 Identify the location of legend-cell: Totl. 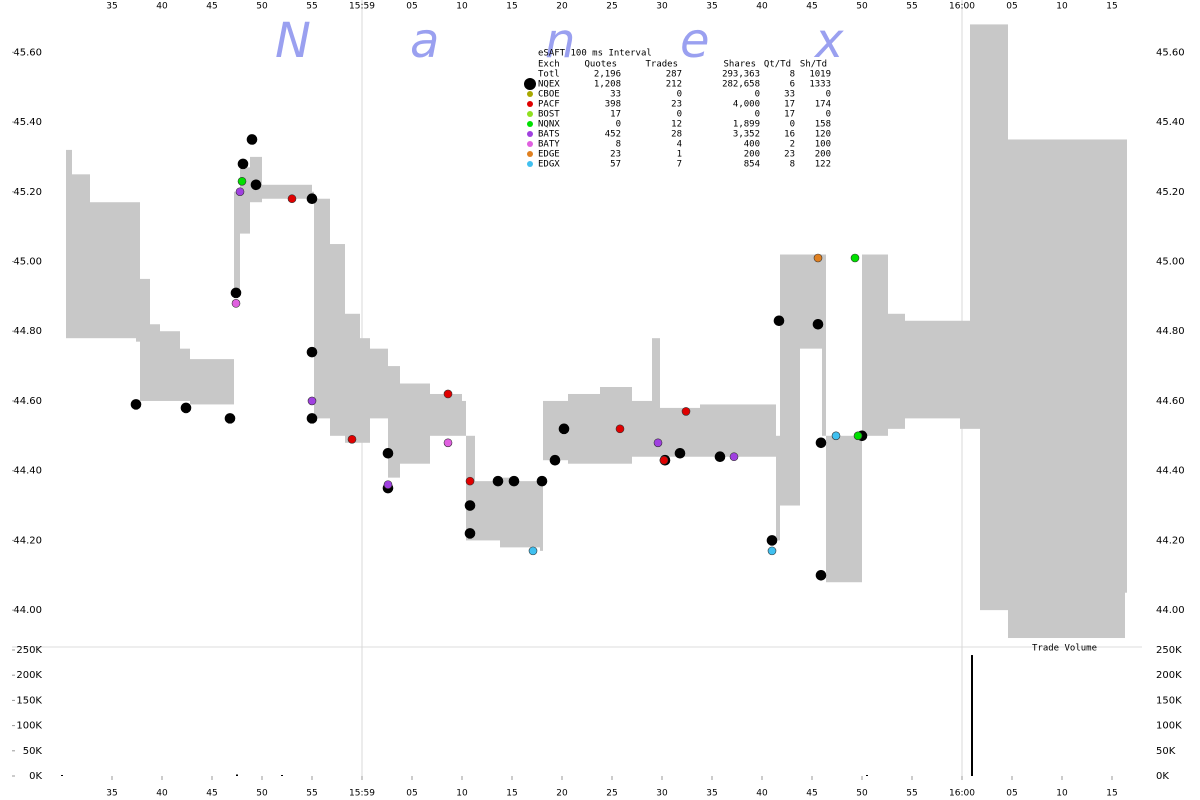
(549, 75).